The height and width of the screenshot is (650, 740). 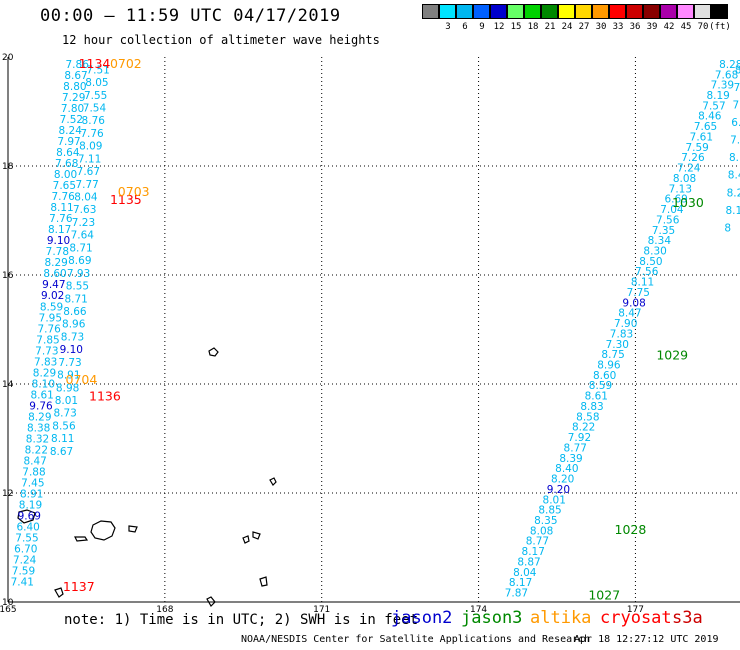 I want to click on wave-height-value: 7.75, so click(x=638, y=293).